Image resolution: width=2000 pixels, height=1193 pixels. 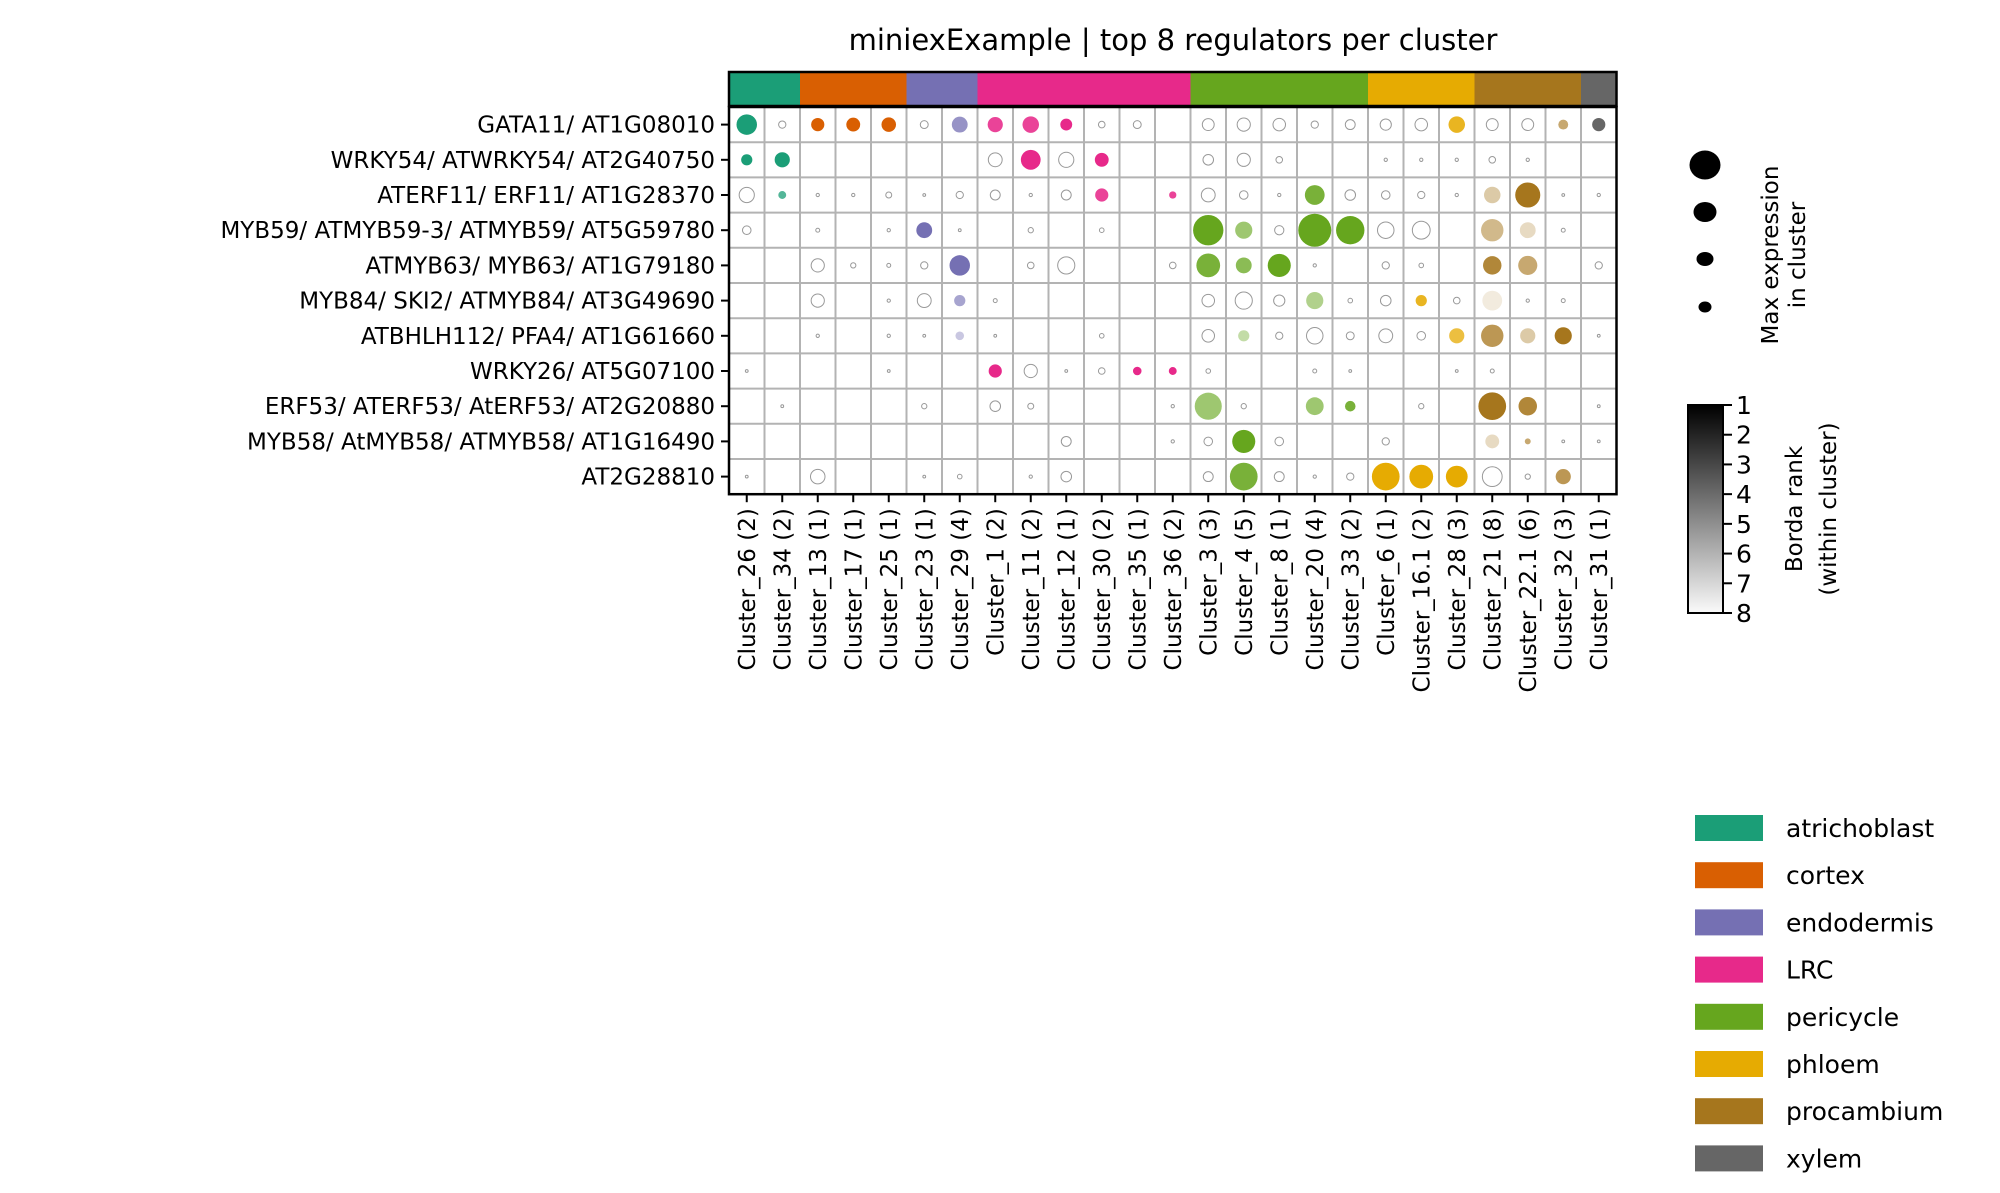 What do you see at coordinates (596, 126) in the screenshot?
I see `row-label: GATA11/ AT1G08010` at bounding box center [596, 126].